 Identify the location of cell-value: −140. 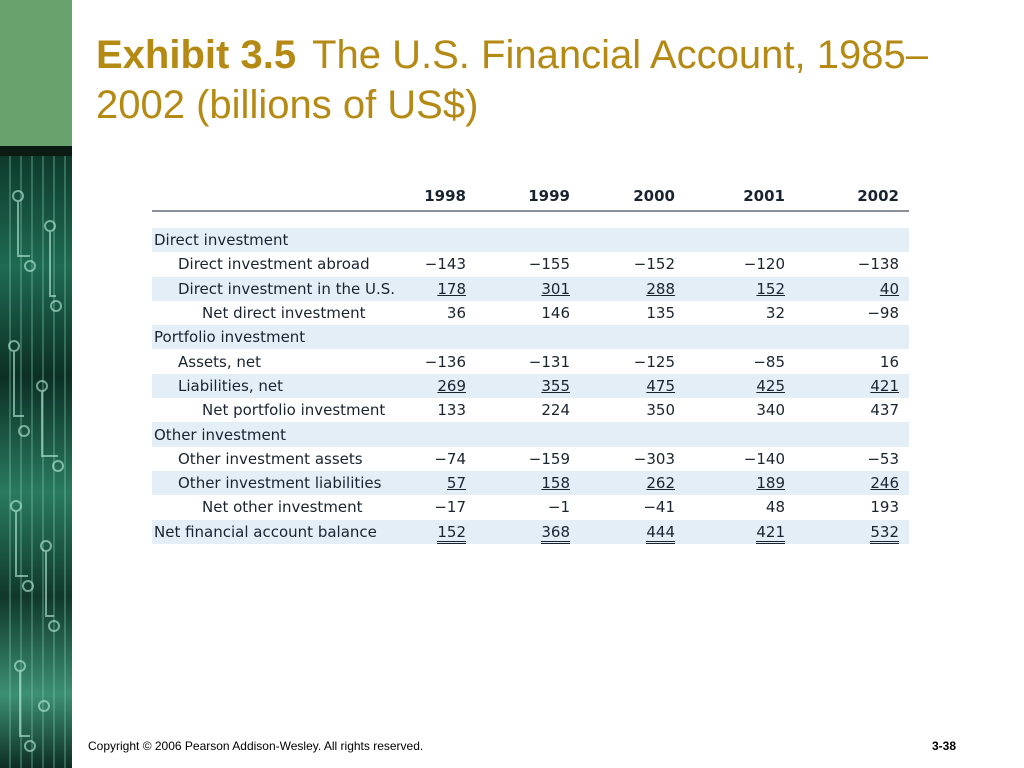
(764, 458).